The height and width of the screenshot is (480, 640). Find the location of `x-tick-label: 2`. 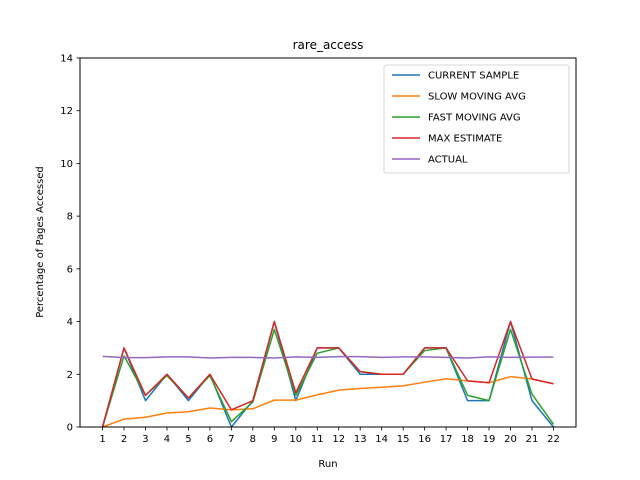

x-tick-label: 2 is located at coordinates (124, 439).